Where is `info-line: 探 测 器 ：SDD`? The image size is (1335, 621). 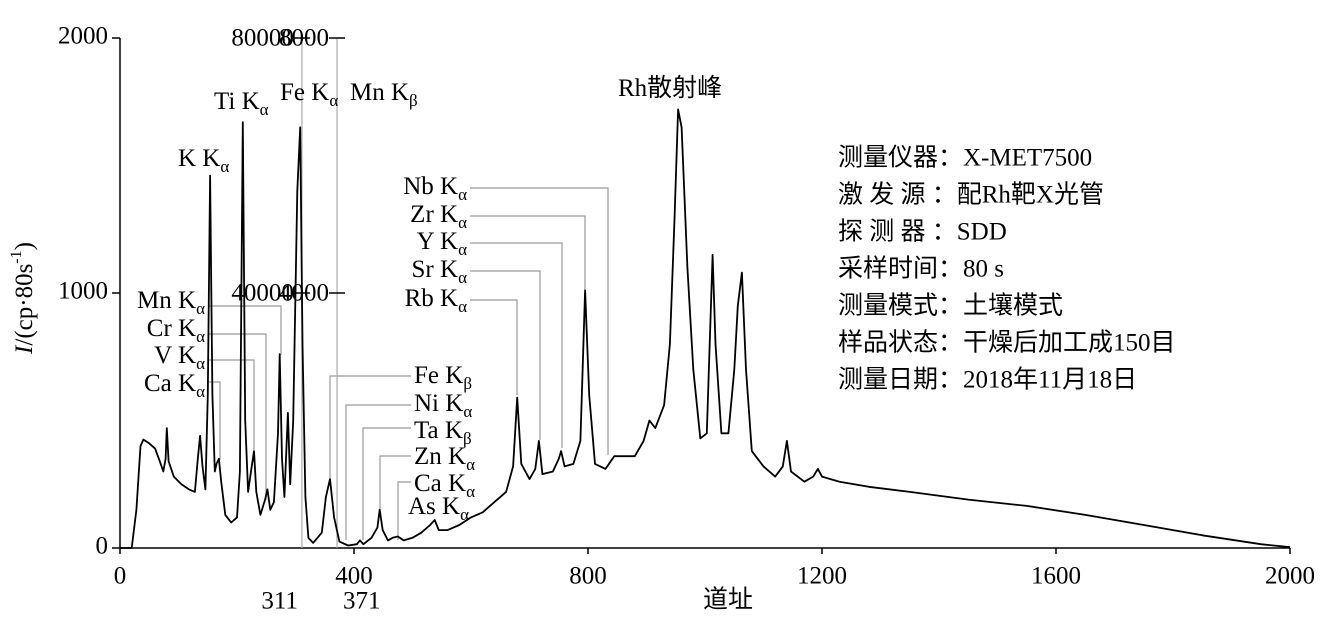 info-line: 探 测 器 ：SDD is located at coordinates (922, 232).